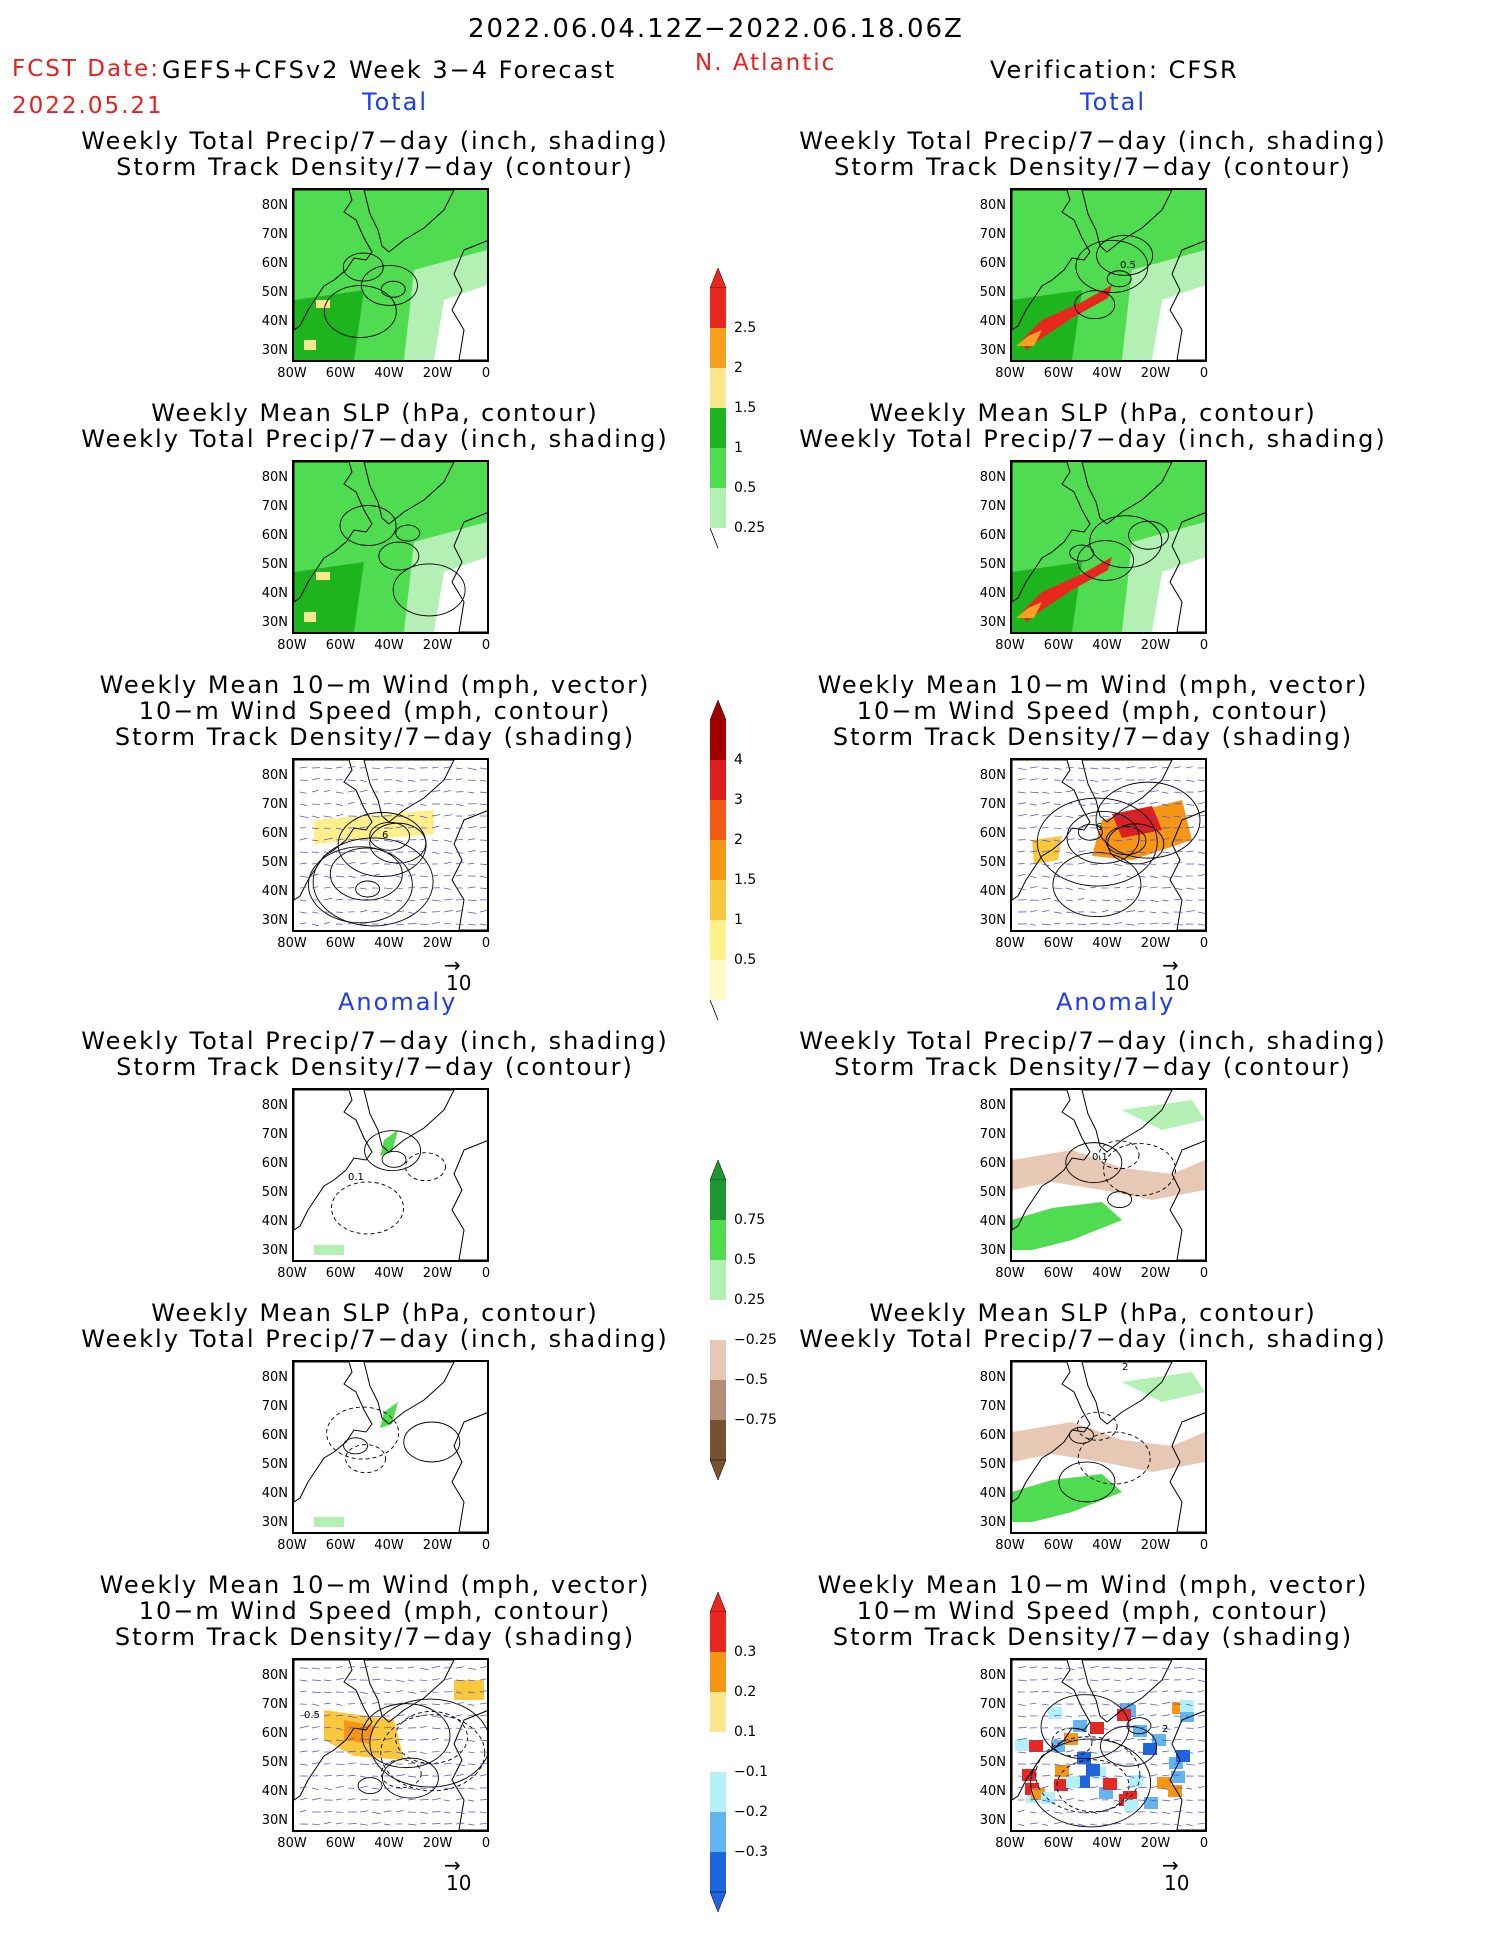  I want to click on panel-1-1-map-svg, so click(1108, 547).